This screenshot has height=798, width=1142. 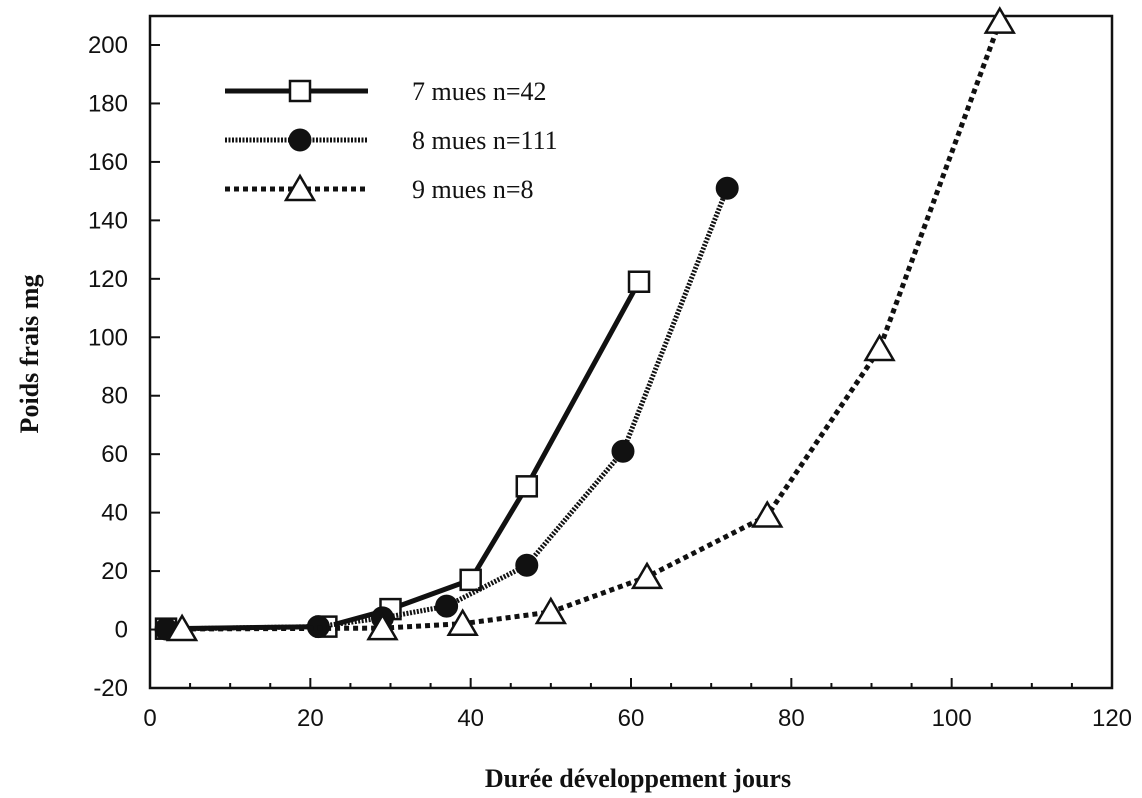 What do you see at coordinates (631, 718) in the screenshot?
I see `x-tick-label: 60` at bounding box center [631, 718].